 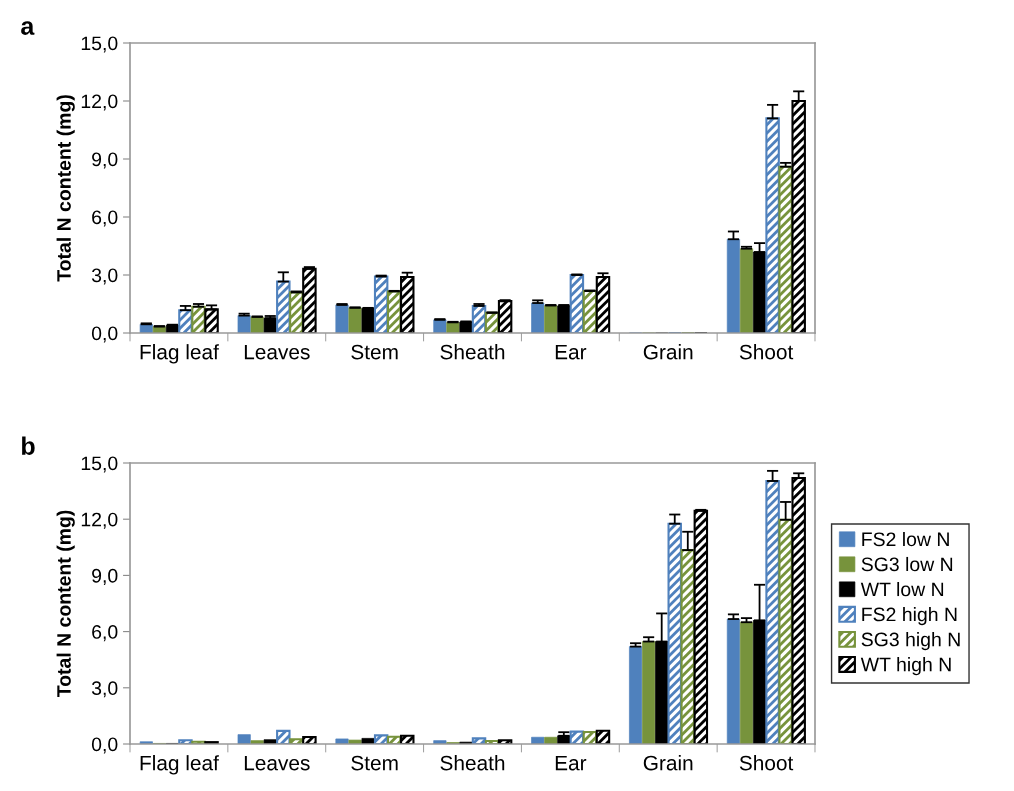 What do you see at coordinates (905, 539) in the screenshot?
I see `legend-label: FS2 low N` at bounding box center [905, 539].